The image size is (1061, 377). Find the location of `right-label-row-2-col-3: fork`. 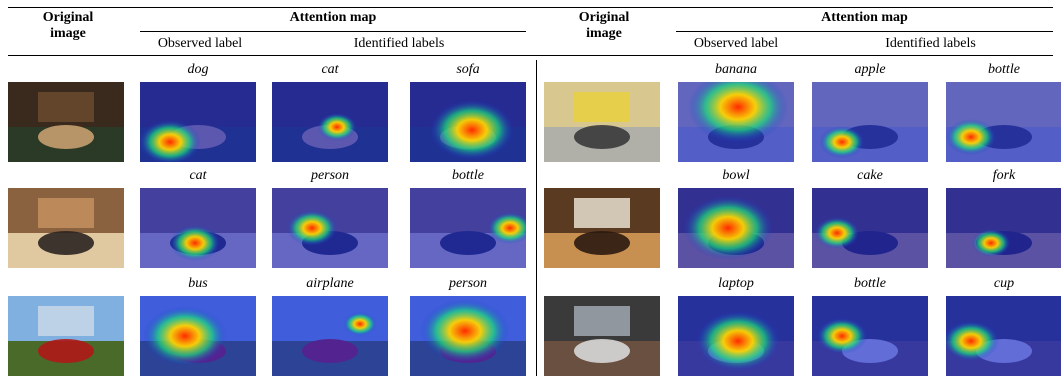

right-label-row-2-col-3: fork is located at coordinates (1004, 175).